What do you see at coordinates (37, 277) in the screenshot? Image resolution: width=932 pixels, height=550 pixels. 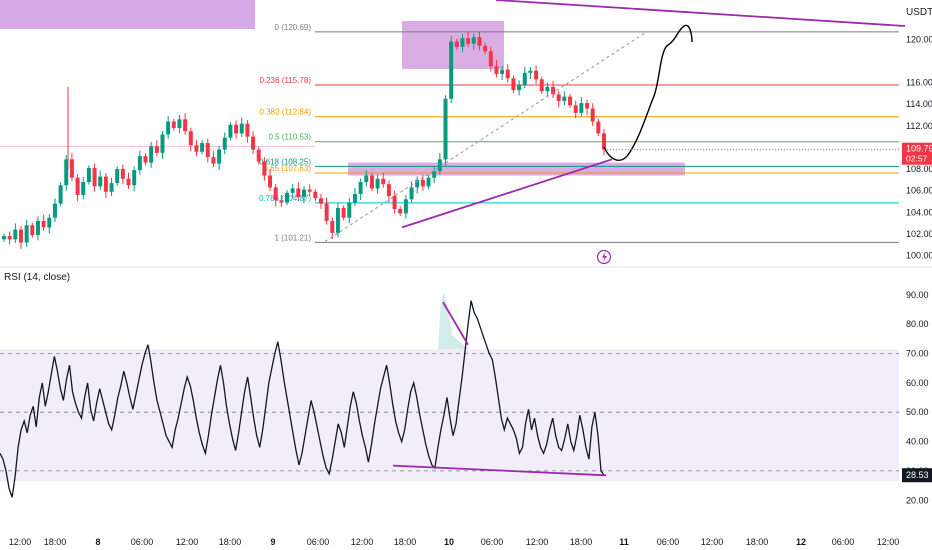 I see `rsi-title: RSI (14, close)` at bounding box center [37, 277].